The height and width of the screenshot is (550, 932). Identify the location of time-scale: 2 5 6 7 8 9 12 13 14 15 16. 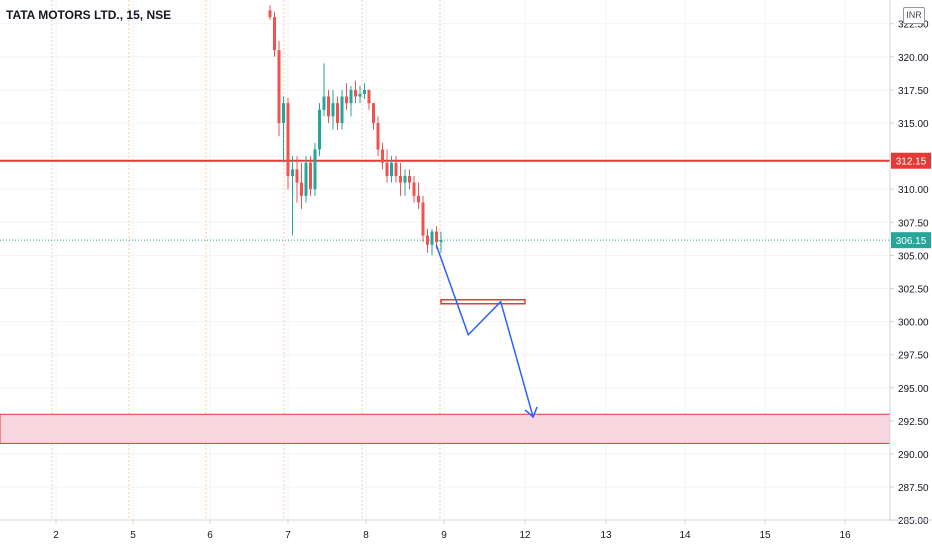
(452, 530).